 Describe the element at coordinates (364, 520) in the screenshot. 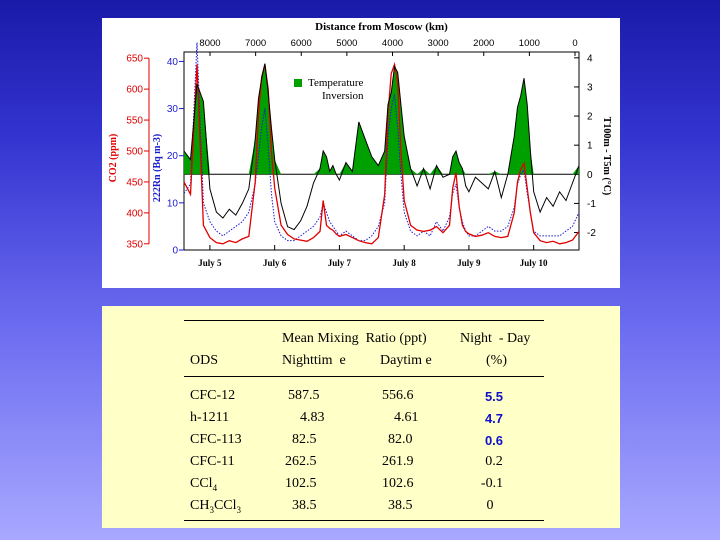

I see `table-bottom-rule` at that location.